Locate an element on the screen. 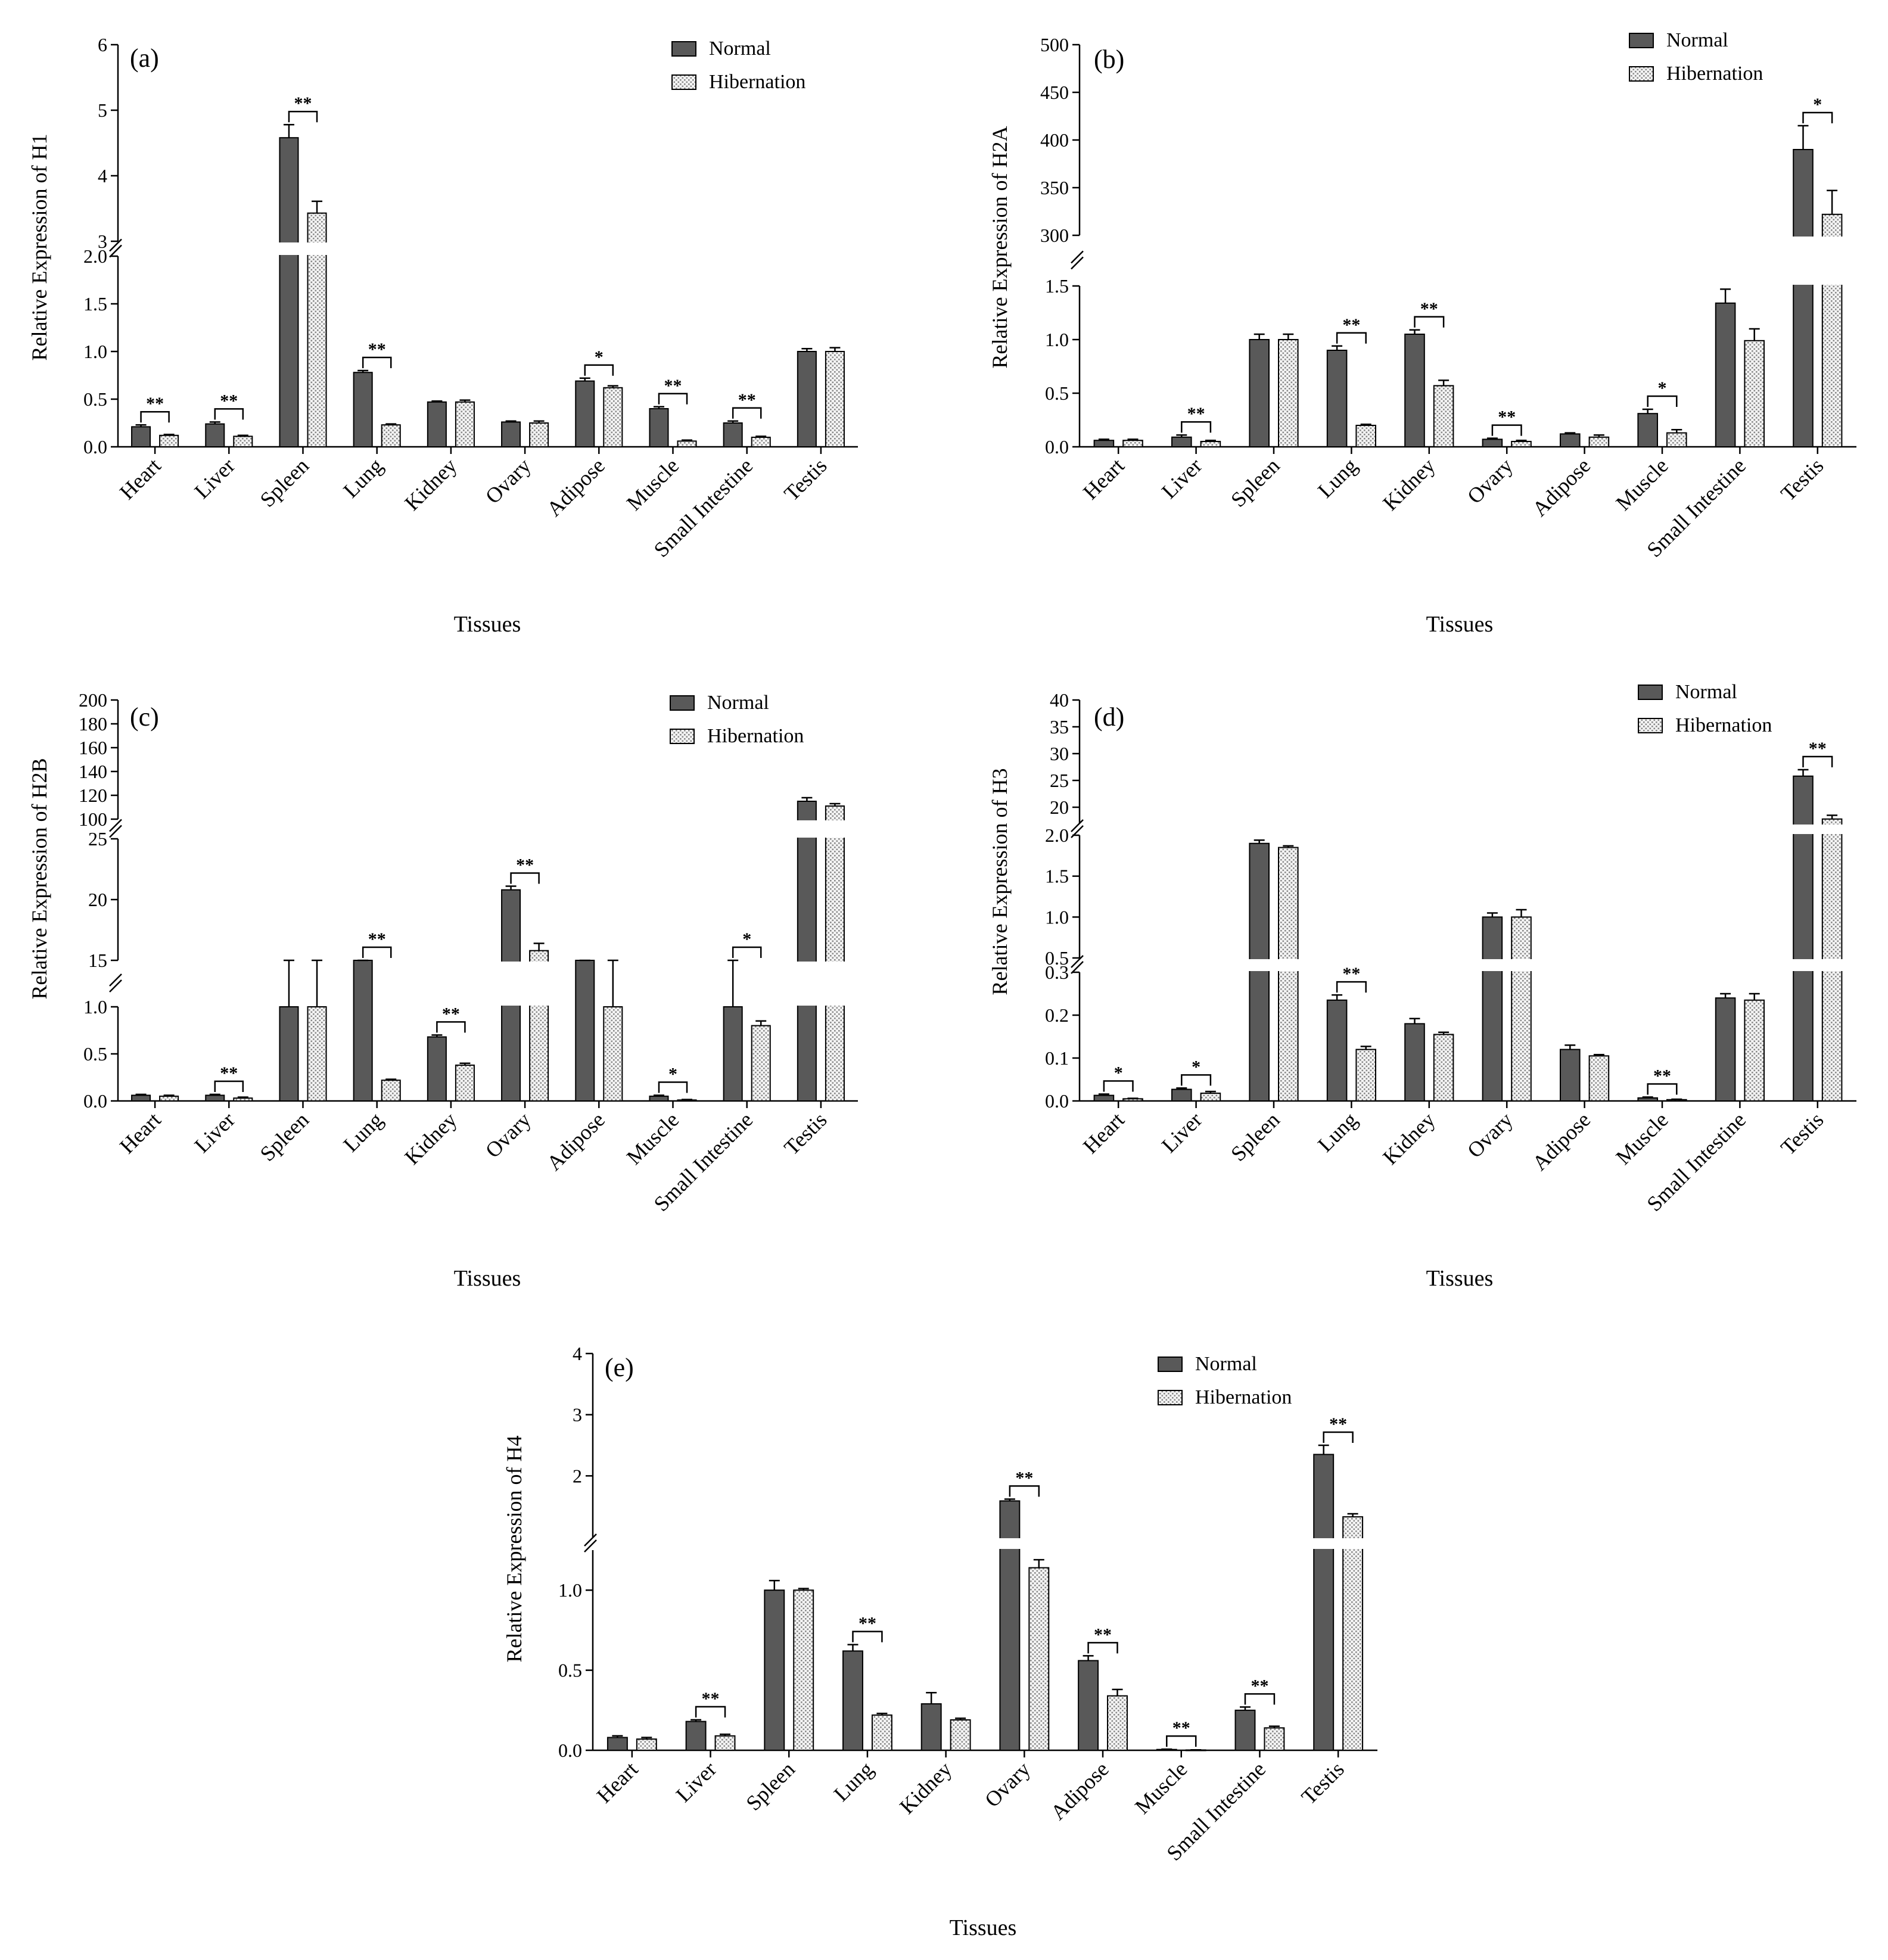  y-tick-label: 160 is located at coordinates (93, 747).